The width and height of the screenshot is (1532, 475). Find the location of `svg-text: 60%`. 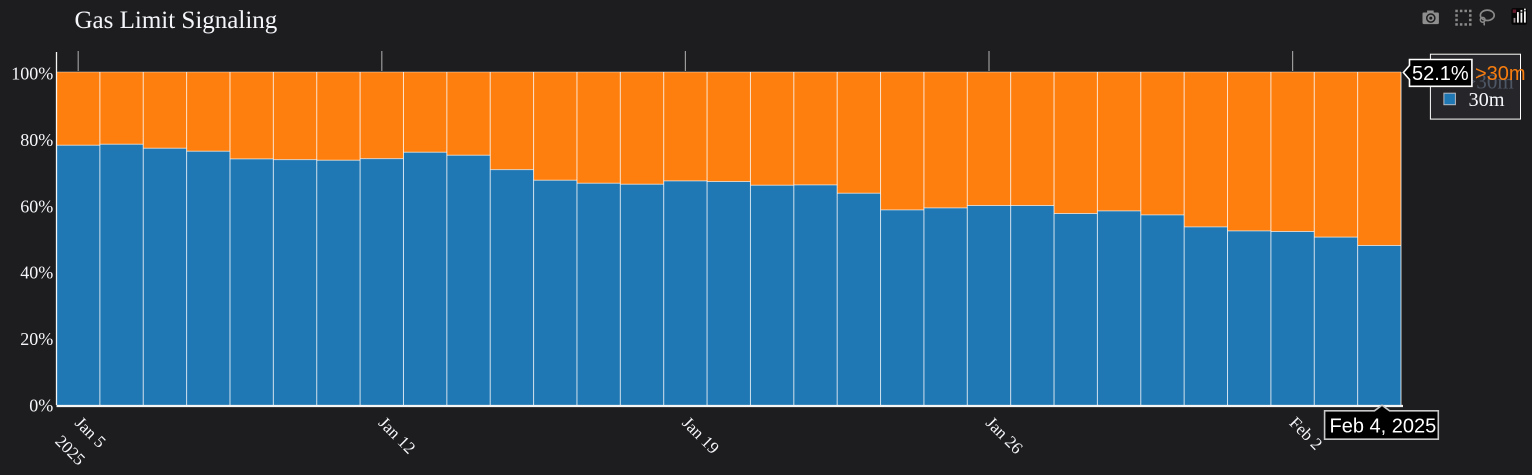

svg-text: 60% is located at coordinates (36, 206).